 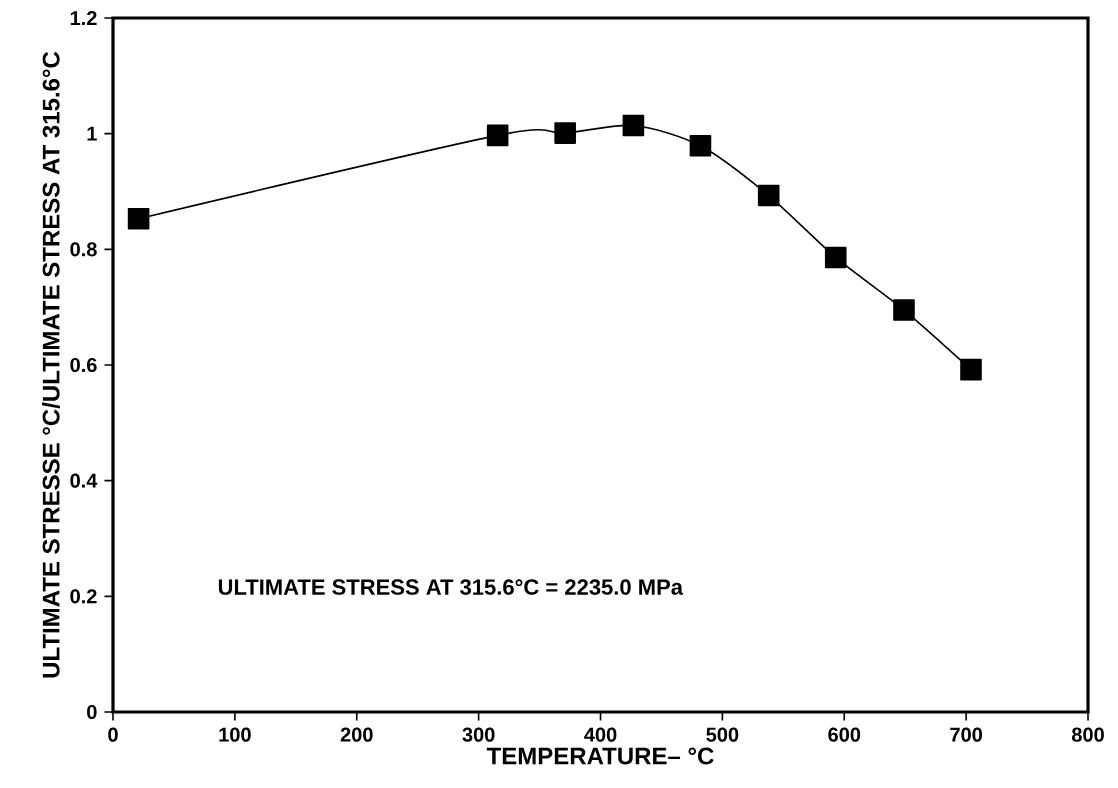 I want to click on y-tick-label: 1, so click(x=92, y=133).